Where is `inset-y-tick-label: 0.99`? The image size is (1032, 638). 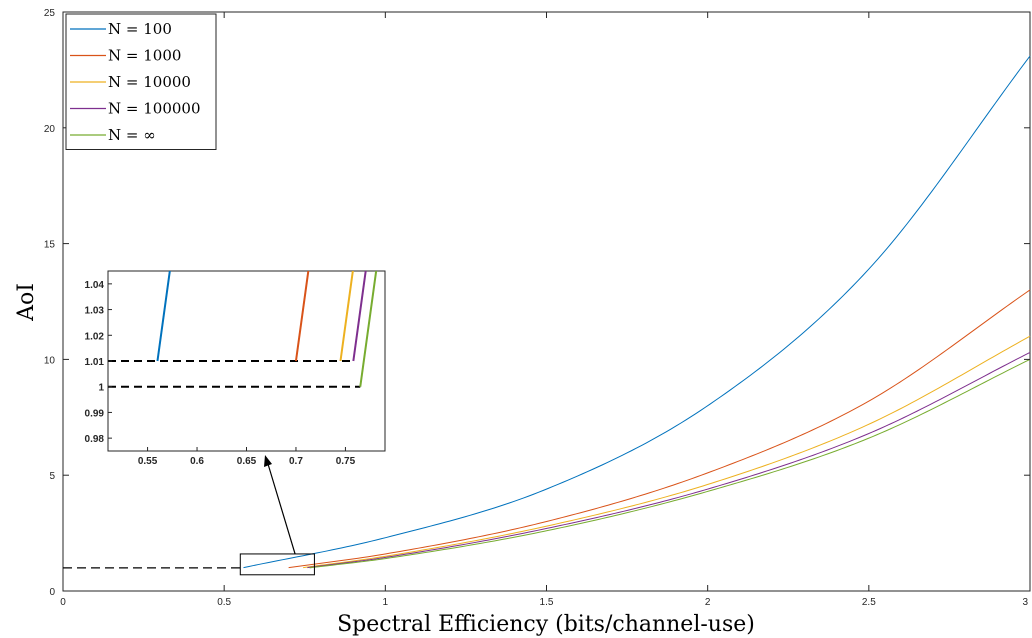 inset-y-tick-label: 0.99 is located at coordinates (95, 413).